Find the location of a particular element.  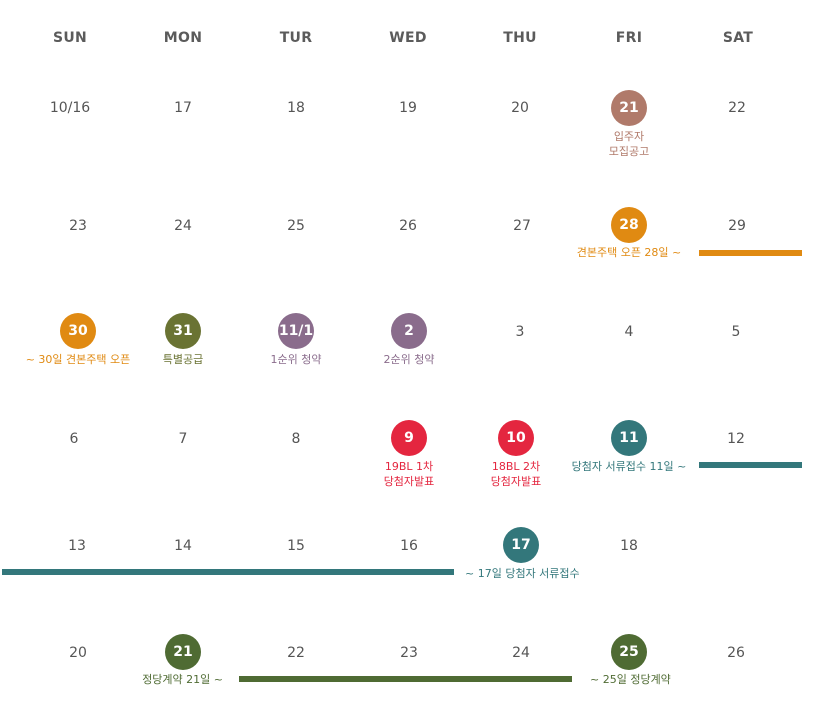

day-cell: 10/16 is located at coordinates (70, 108).